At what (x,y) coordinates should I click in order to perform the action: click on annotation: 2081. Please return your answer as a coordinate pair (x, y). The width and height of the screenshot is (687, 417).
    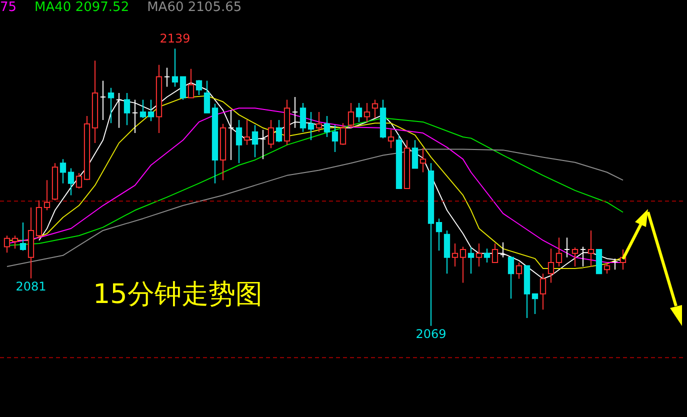
    Looking at the image, I should click on (31, 286).